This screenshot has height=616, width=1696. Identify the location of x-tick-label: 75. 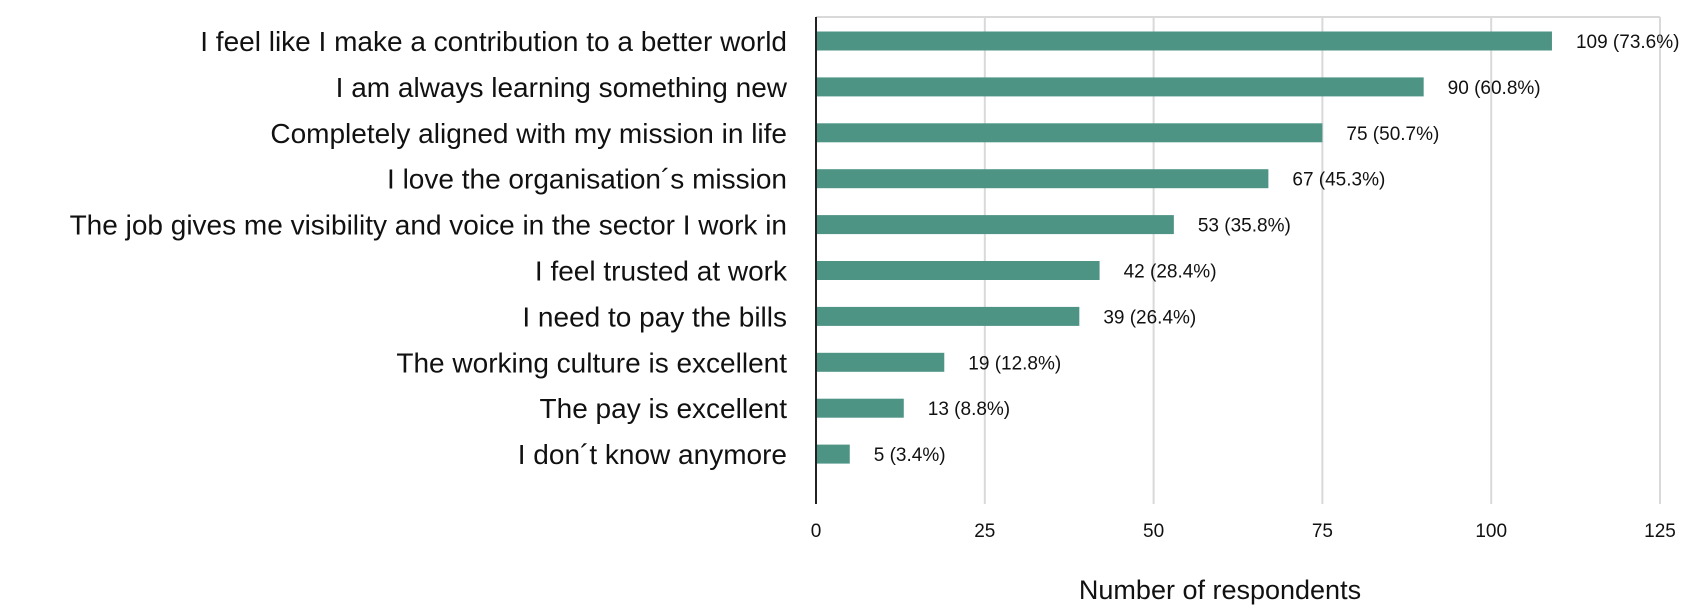
(1322, 531).